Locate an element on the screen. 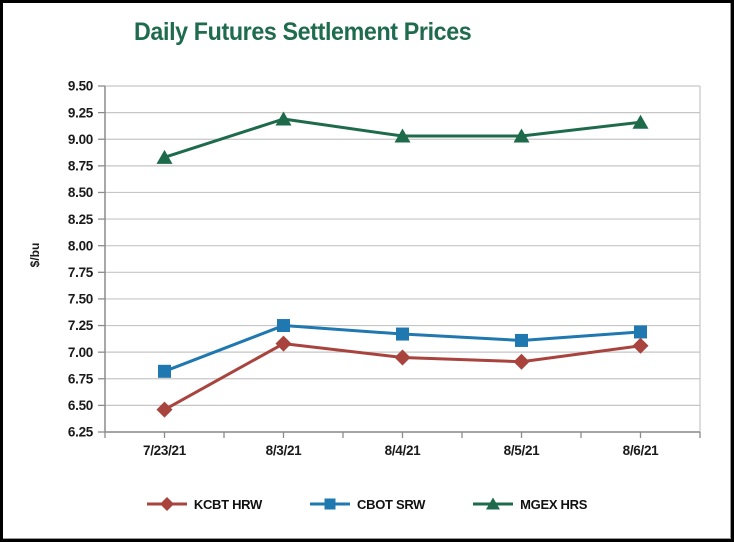  legend: KCBT HRW CBOT SRW MGEX HRS is located at coordinates (367, 504).